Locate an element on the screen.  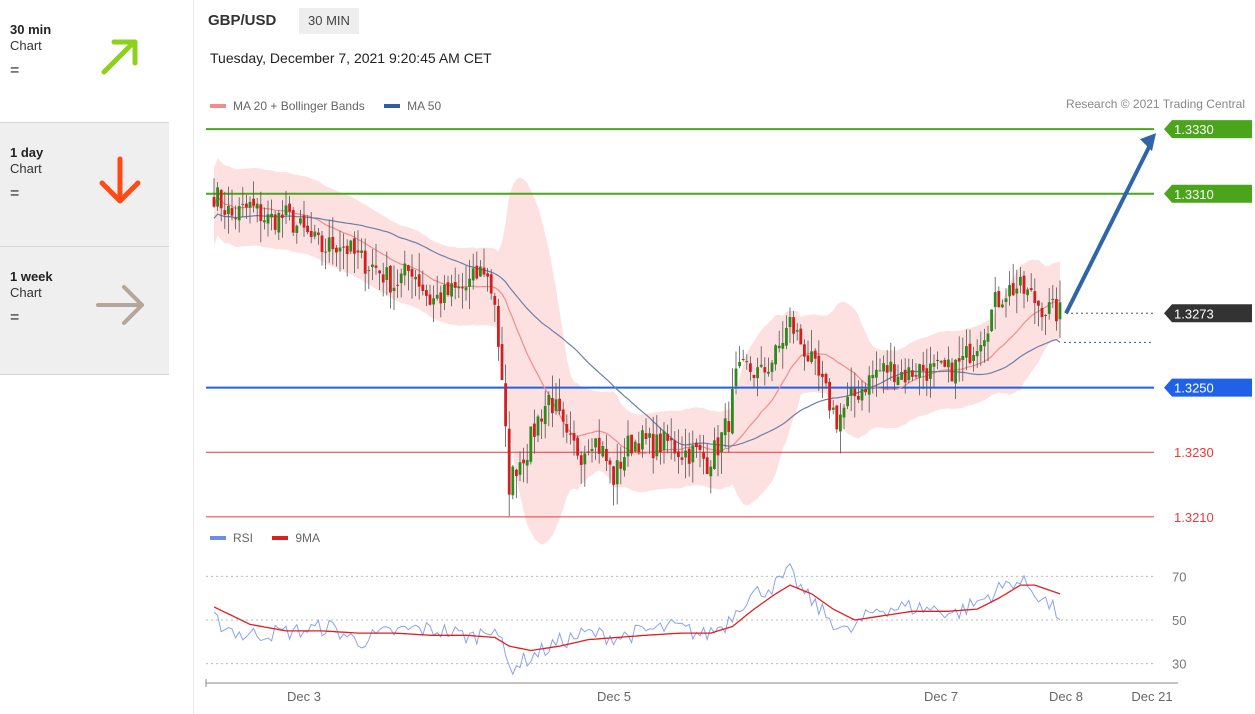
level-label-text: 1.3250 is located at coordinates (1194, 388).